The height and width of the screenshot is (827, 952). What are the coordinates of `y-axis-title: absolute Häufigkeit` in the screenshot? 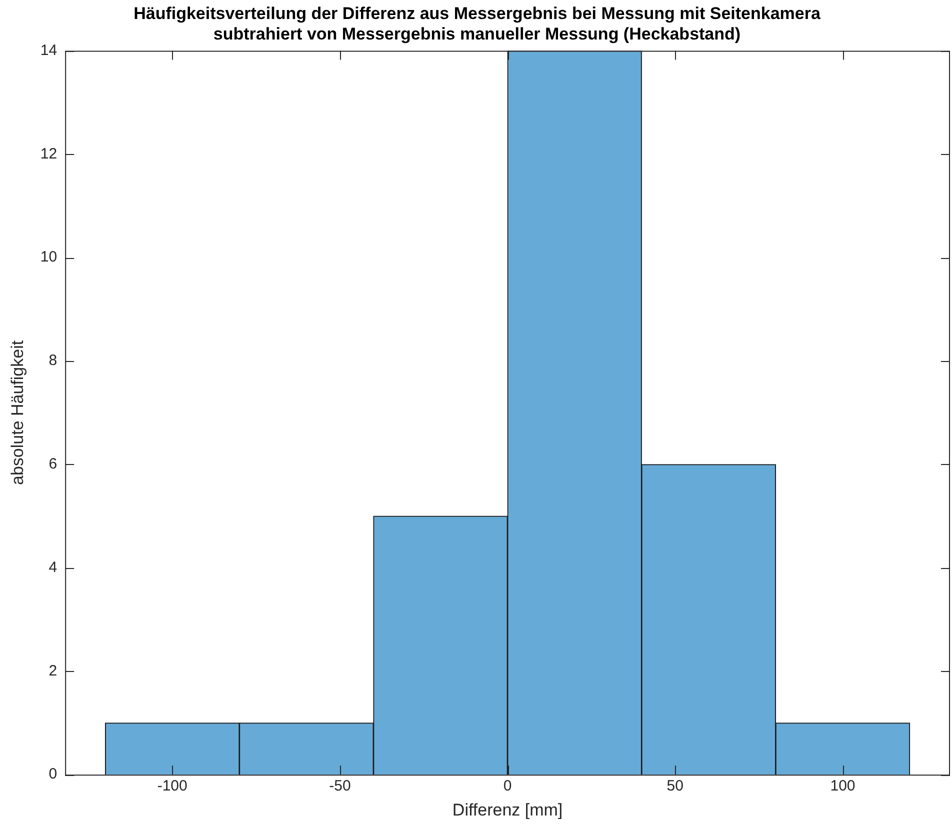 It's located at (17, 412).